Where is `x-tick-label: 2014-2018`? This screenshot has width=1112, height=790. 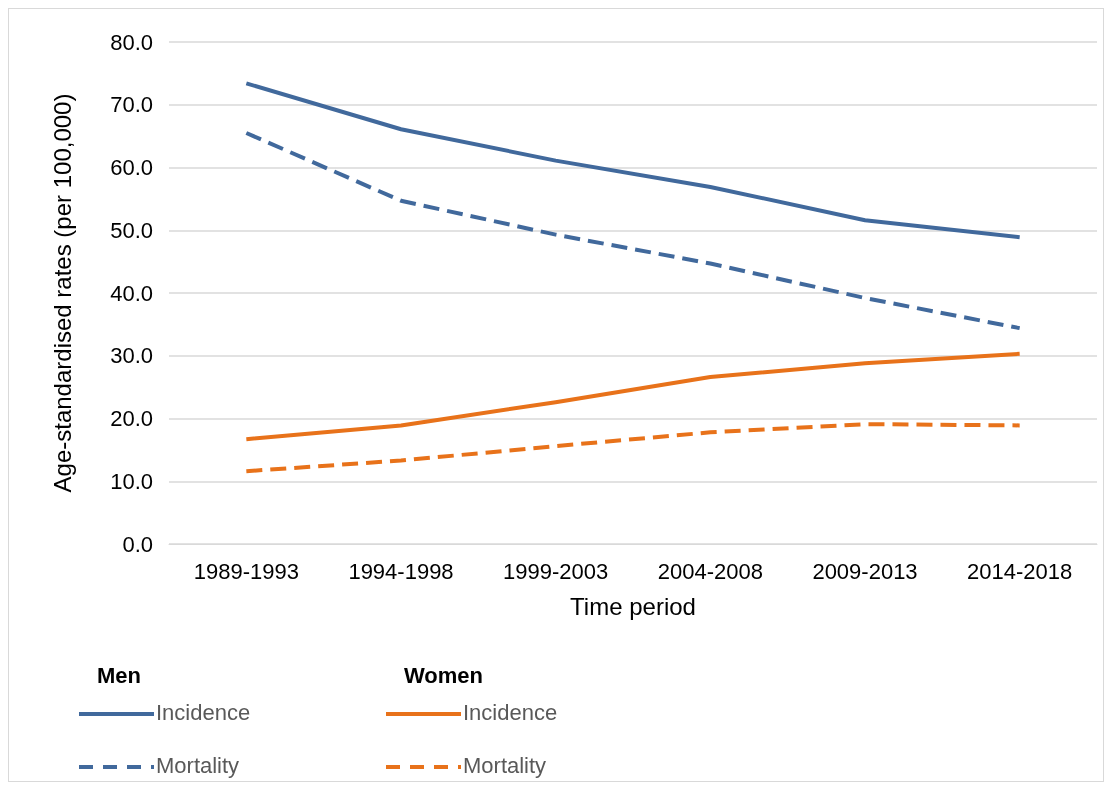 x-tick-label: 2014-2018 is located at coordinates (1020, 571).